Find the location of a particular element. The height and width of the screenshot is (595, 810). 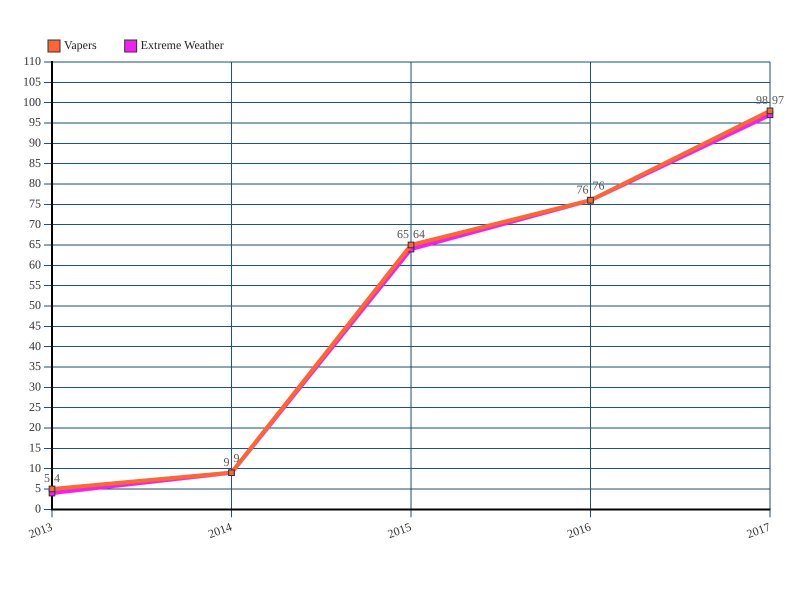

y-tick-label: 25 is located at coordinates (35, 407).